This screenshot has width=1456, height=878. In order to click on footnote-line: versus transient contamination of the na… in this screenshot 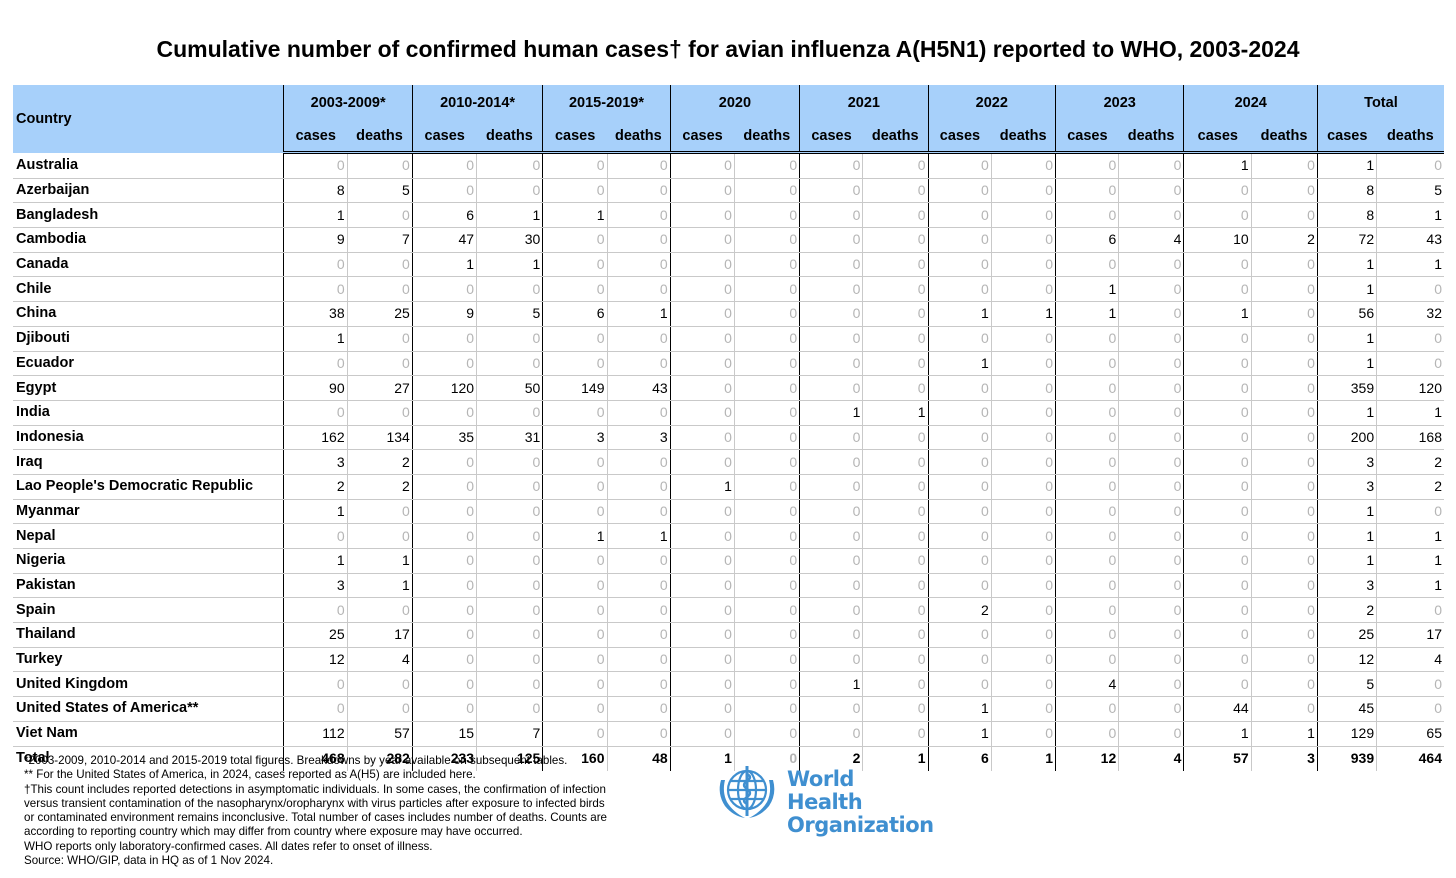, I will do `click(314, 803)`.